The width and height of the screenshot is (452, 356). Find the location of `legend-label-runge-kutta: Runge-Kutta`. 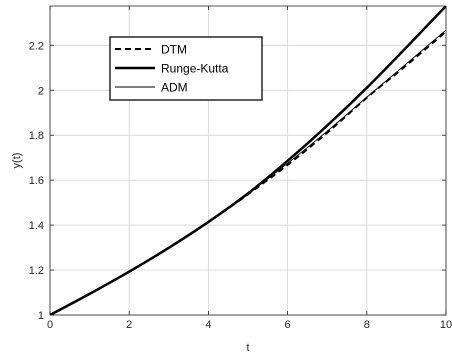

legend-label-runge-kutta: Runge-Kutta is located at coordinates (195, 69).